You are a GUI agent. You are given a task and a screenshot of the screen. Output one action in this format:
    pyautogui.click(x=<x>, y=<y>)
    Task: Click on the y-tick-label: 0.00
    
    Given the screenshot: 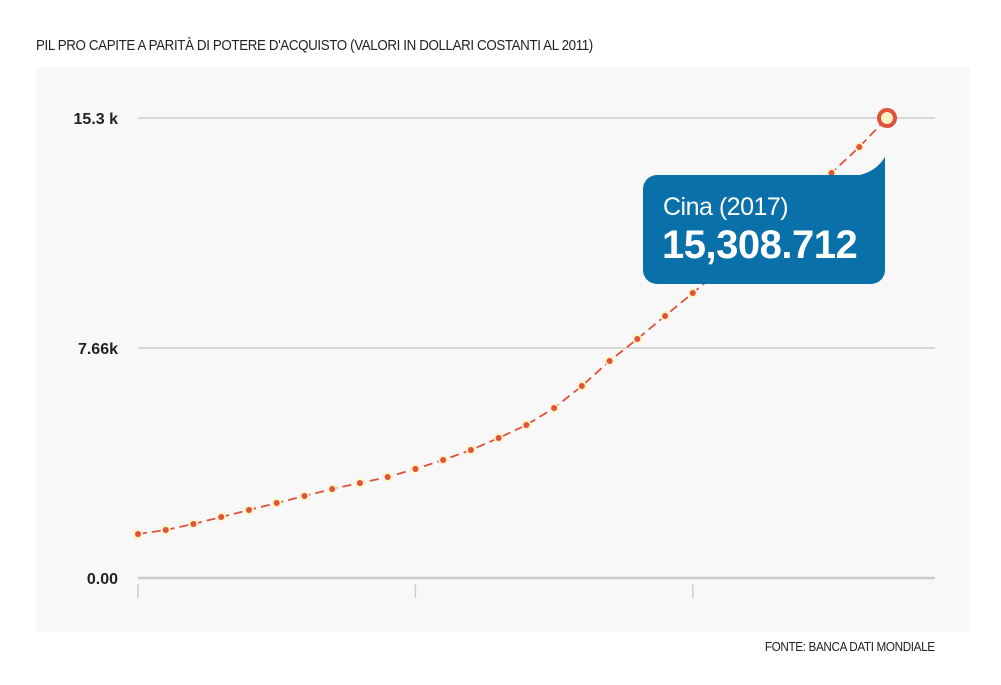 What is the action you would take?
    pyautogui.click(x=102, y=579)
    